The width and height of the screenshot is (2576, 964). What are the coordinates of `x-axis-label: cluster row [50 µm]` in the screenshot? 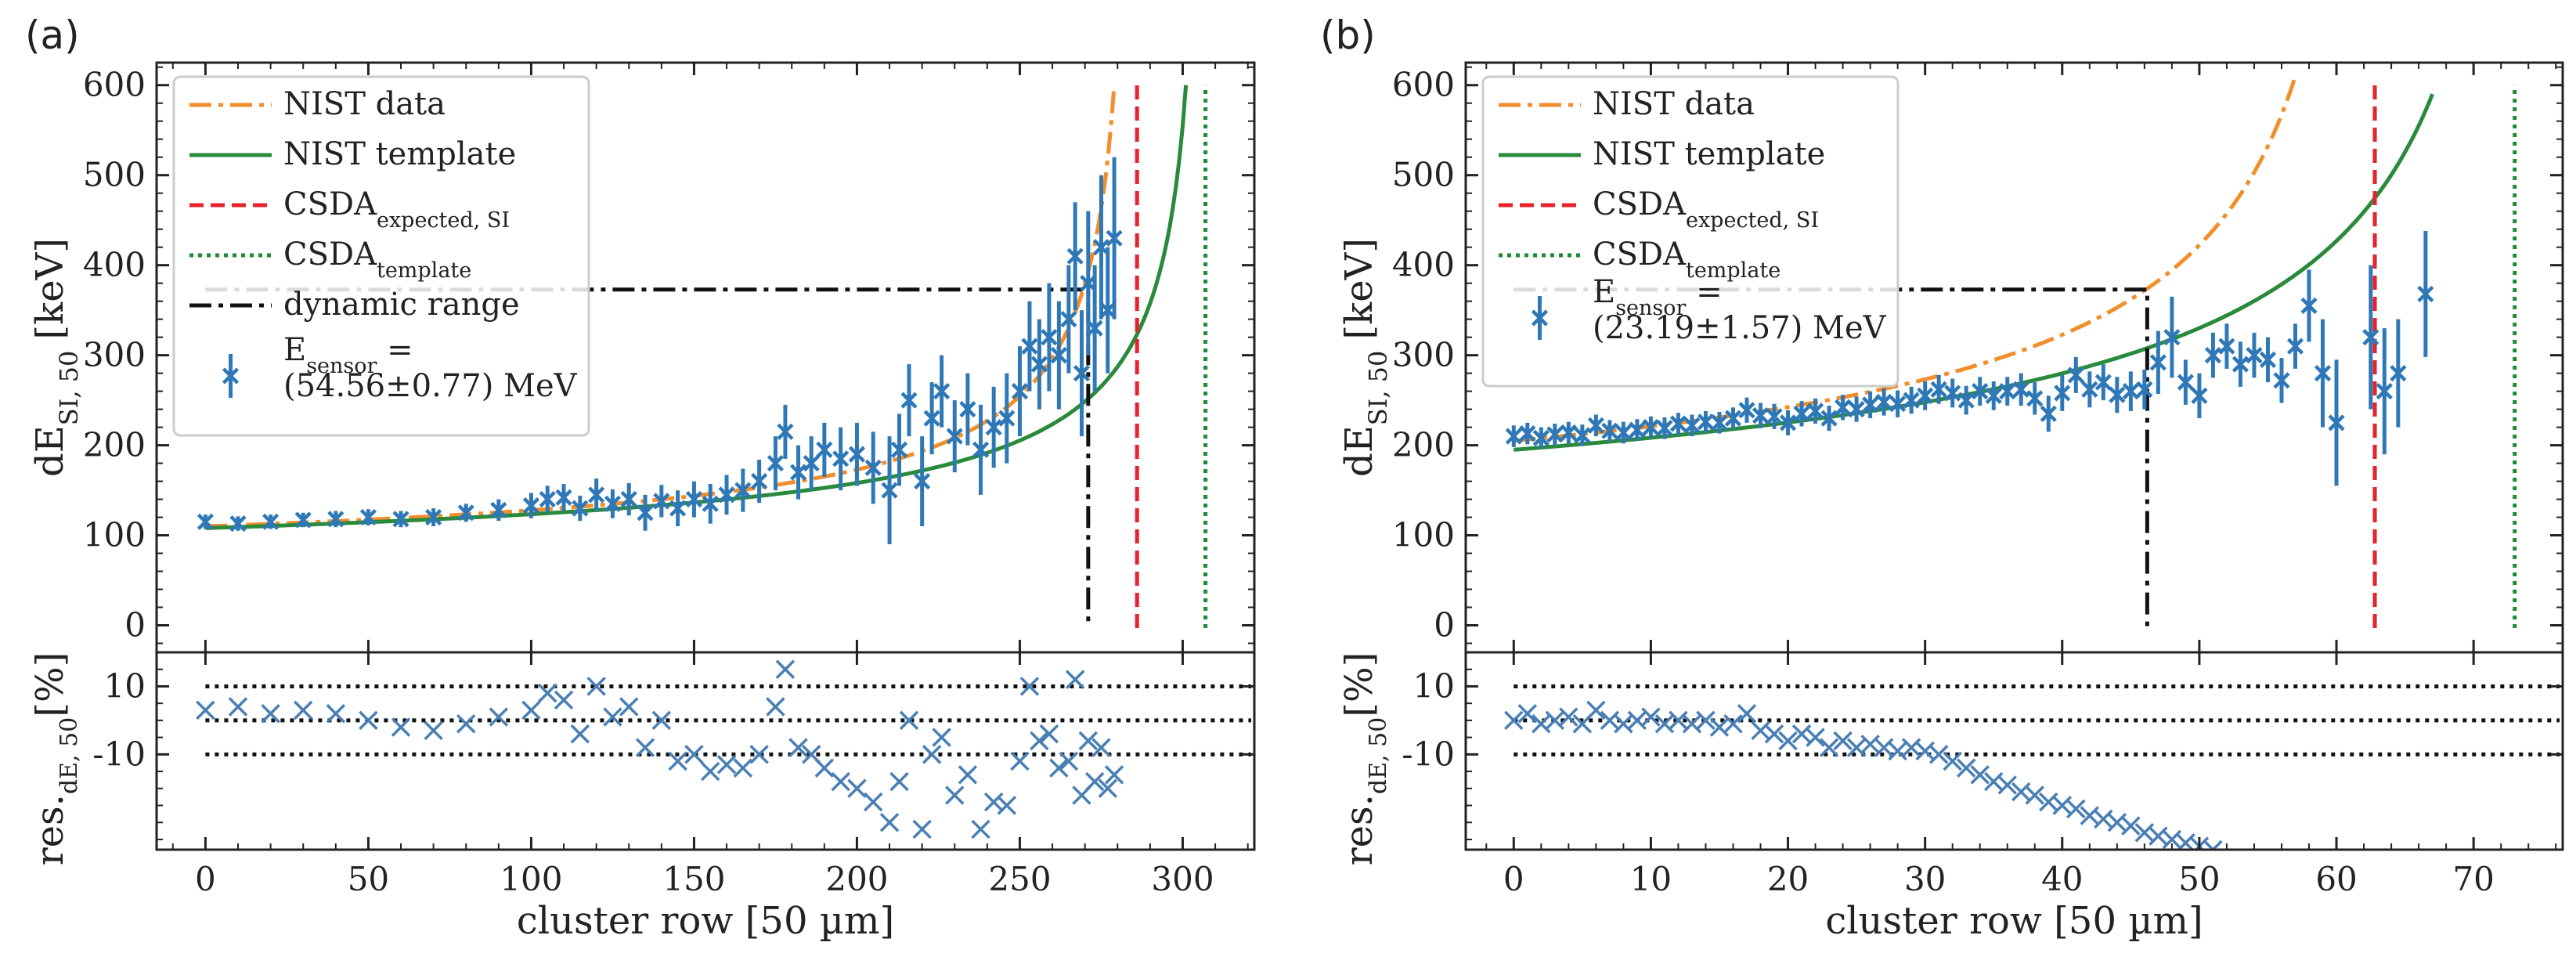 It's located at (2014, 921).